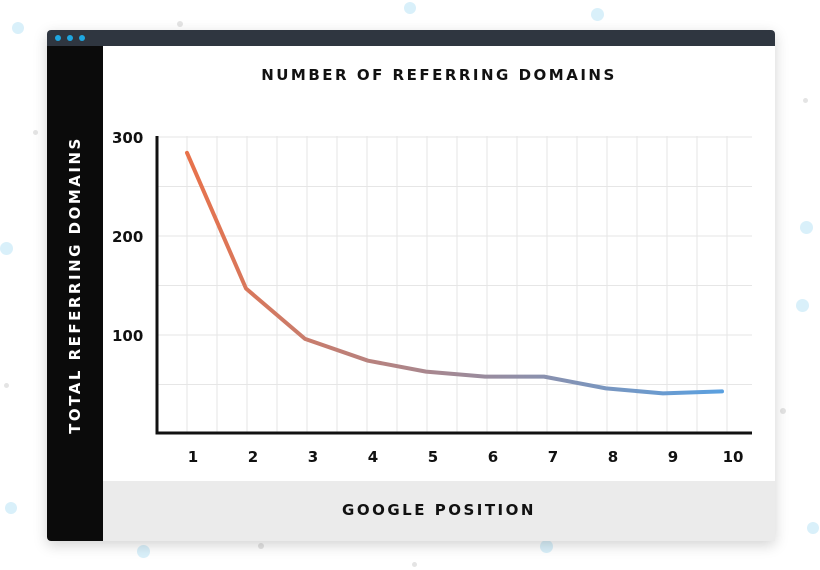 This screenshot has height=570, width=820. What do you see at coordinates (373, 457) in the screenshot?
I see `x-tick-label: 4` at bounding box center [373, 457].